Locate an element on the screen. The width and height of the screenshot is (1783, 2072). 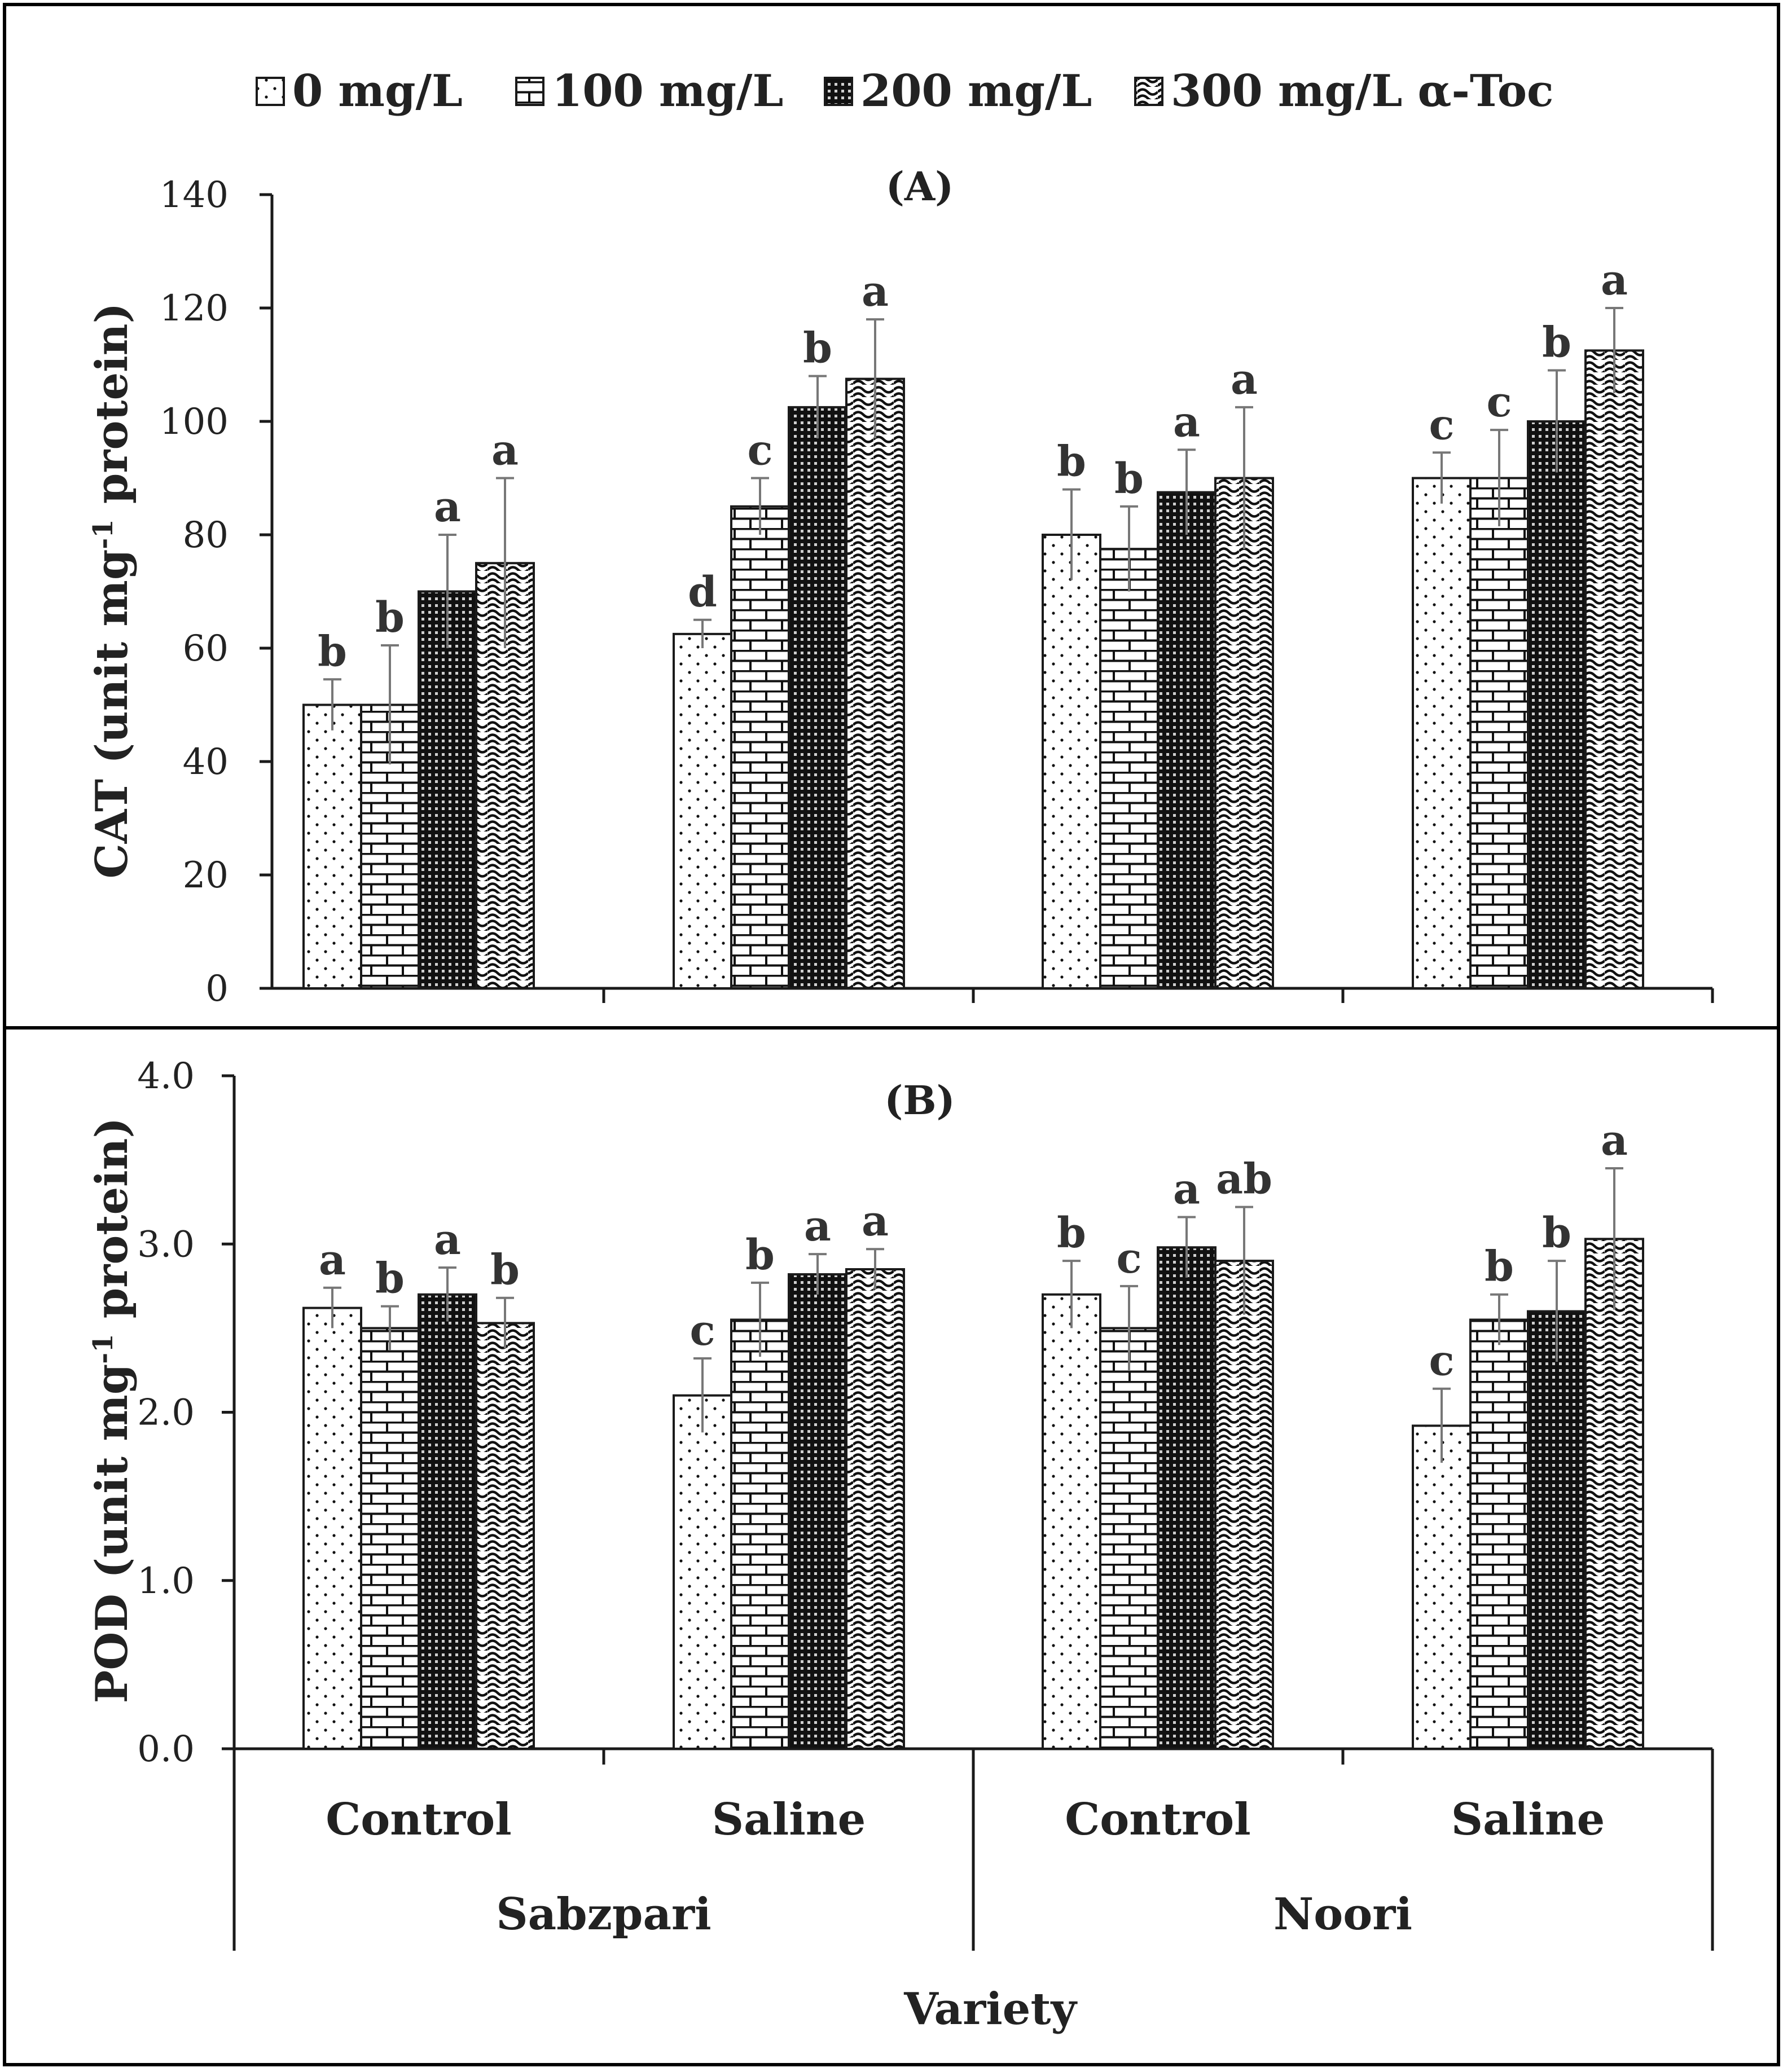
panel-b-title: (B) is located at coordinates (919, 1100).